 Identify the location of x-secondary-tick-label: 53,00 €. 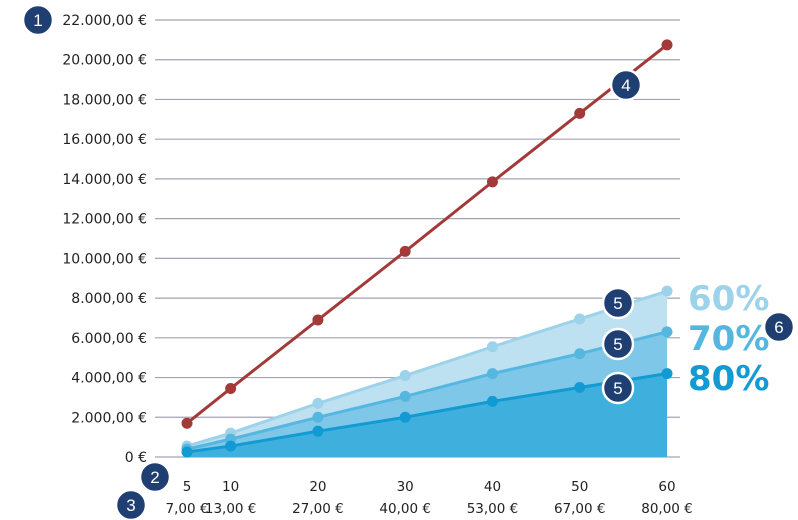
(493, 509).